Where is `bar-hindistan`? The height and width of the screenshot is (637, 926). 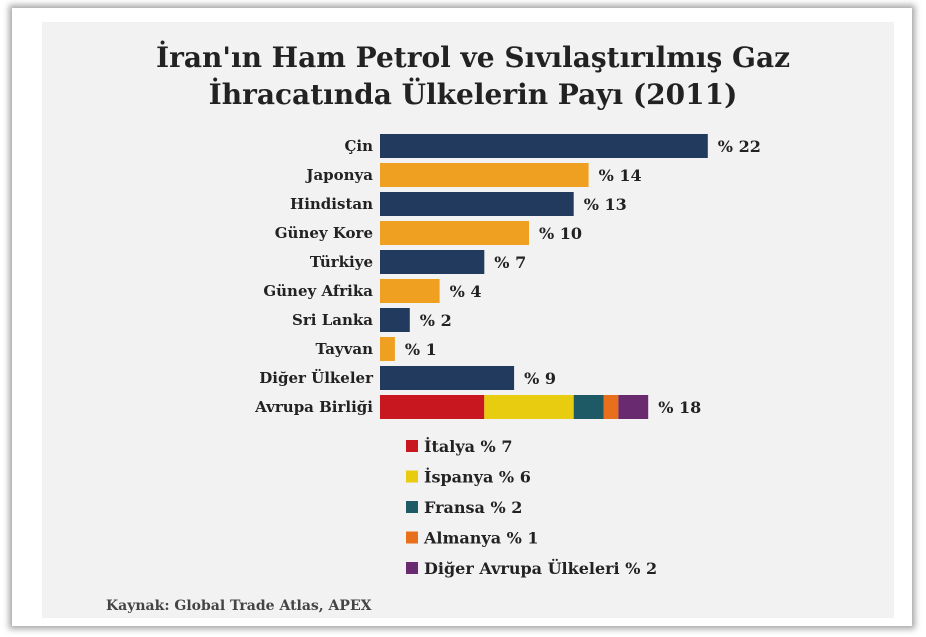 bar-hindistan is located at coordinates (477, 204).